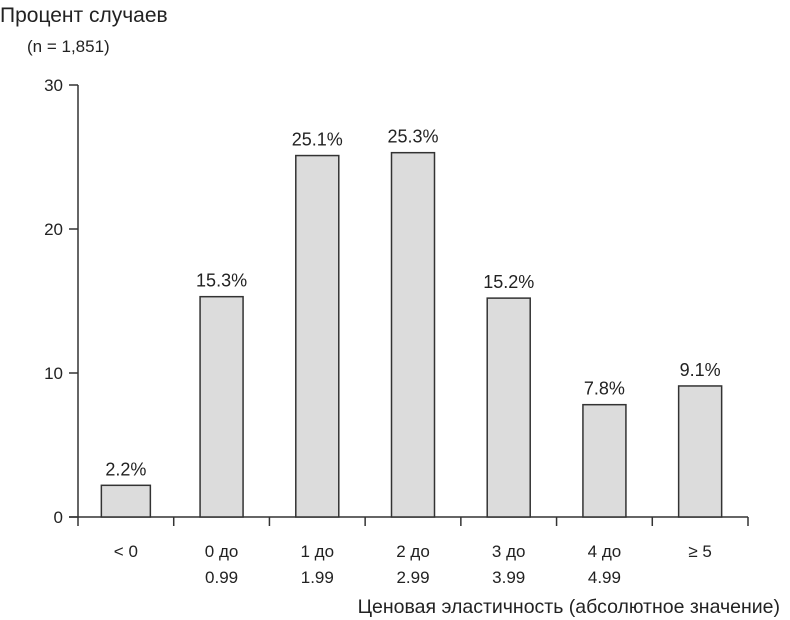 Image resolution: width=790 pixels, height=620 pixels. Describe the element at coordinates (84, 15) in the screenshot. I see `chart-title: Процент случаев` at that location.